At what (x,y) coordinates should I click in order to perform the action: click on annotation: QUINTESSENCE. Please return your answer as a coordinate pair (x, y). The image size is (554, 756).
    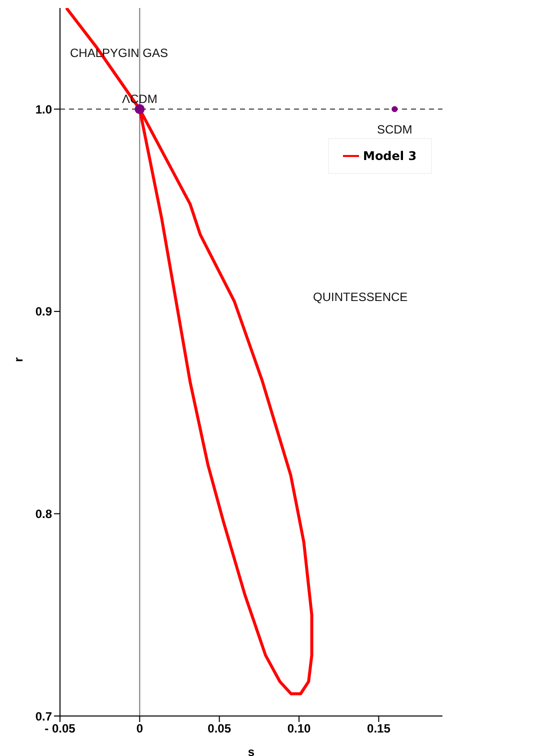
    Looking at the image, I should click on (360, 297).